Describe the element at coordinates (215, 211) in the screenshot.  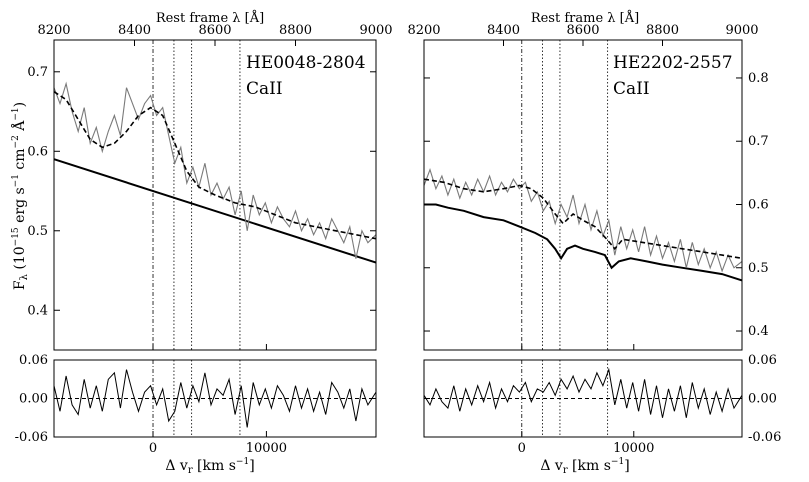
I see `left-continuum-line` at that location.